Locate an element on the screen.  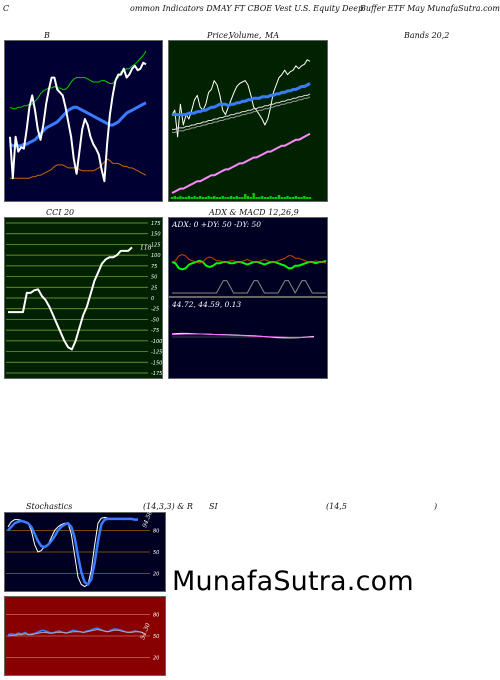
rsi-panel: 80 50 20 54.30 is located at coordinates (85, 636).